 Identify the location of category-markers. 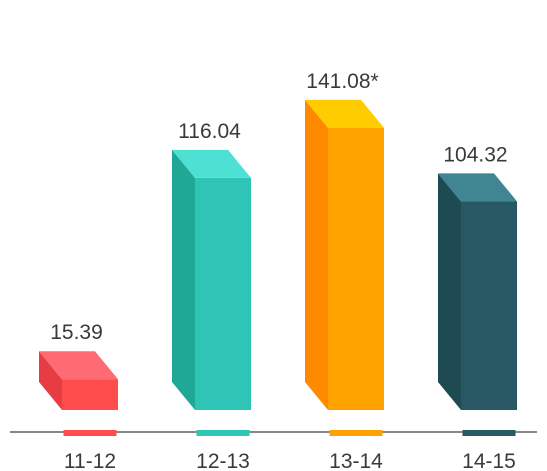
(289, 433).